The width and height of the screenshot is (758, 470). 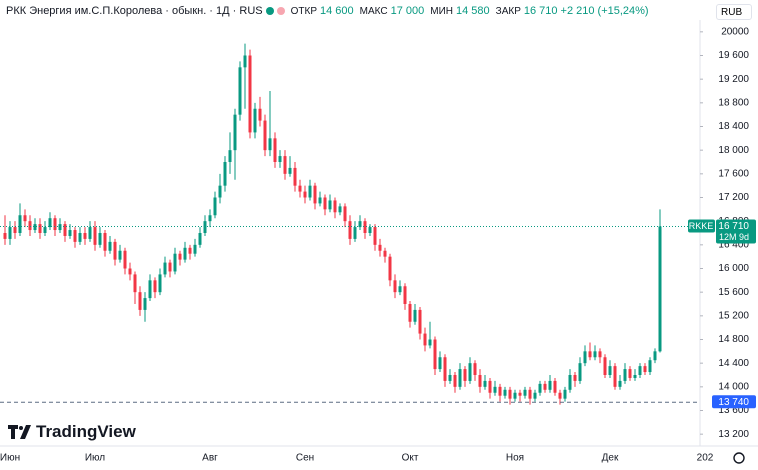 I want to click on currency-select: RUB, so click(x=734, y=12).